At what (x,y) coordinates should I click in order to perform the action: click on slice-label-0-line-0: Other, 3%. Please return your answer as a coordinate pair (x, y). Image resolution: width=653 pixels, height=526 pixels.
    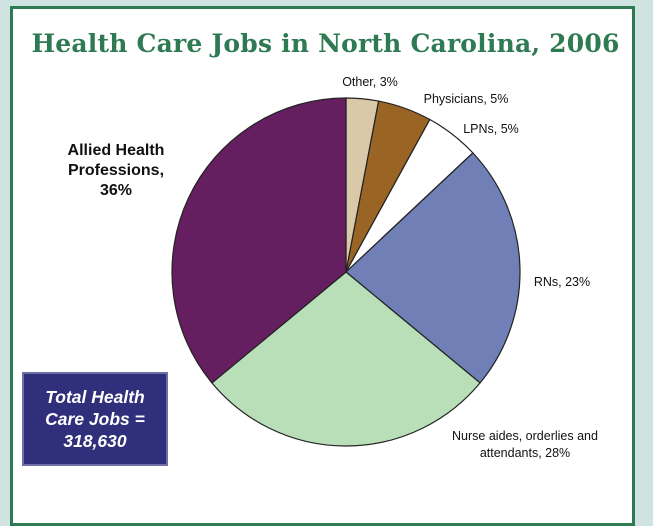
    Looking at the image, I should click on (370, 82).